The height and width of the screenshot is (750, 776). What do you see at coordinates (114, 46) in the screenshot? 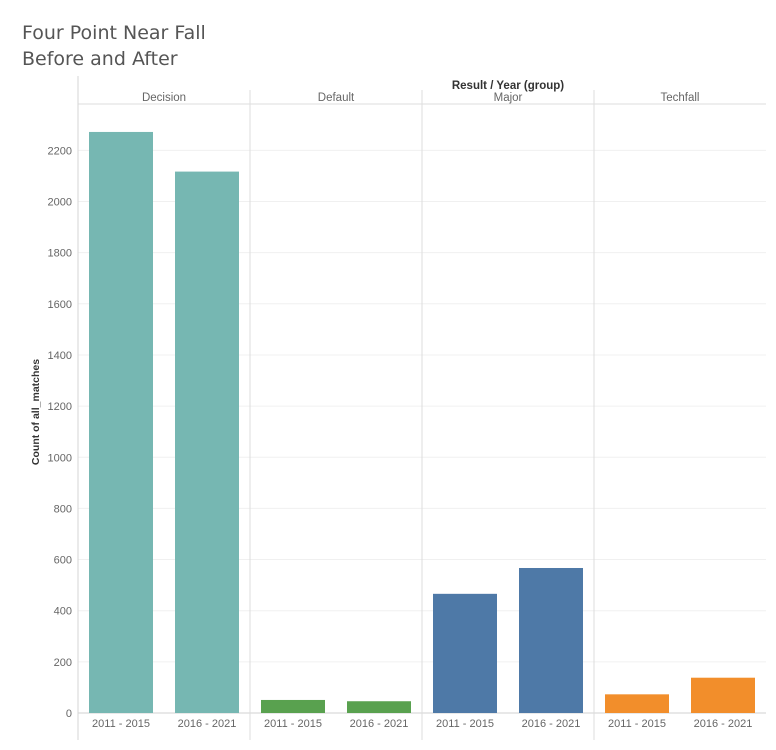
I see `chart-title: Four Point Near Fall Before and After` at bounding box center [114, 46].